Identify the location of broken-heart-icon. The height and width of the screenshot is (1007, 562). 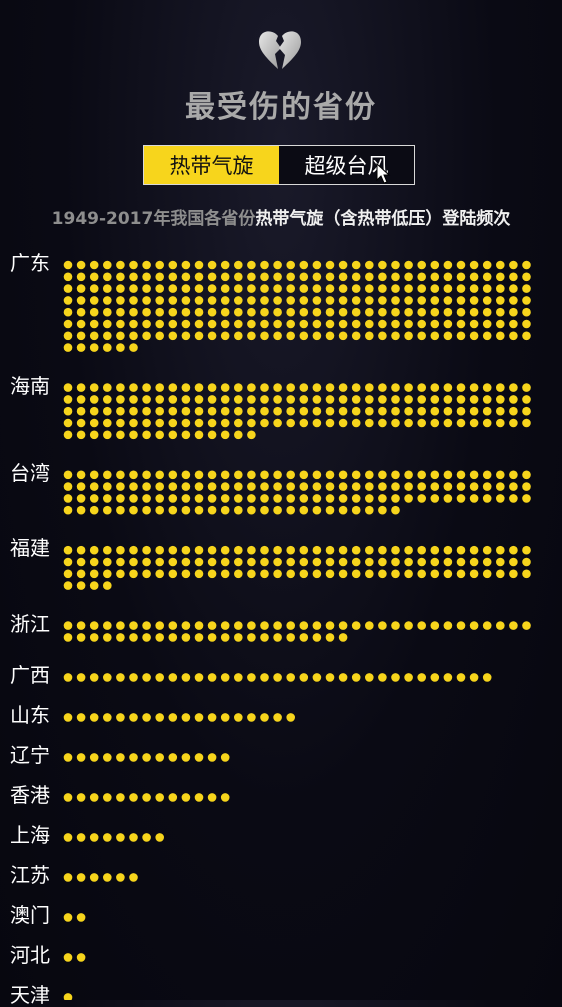
(280, 50).